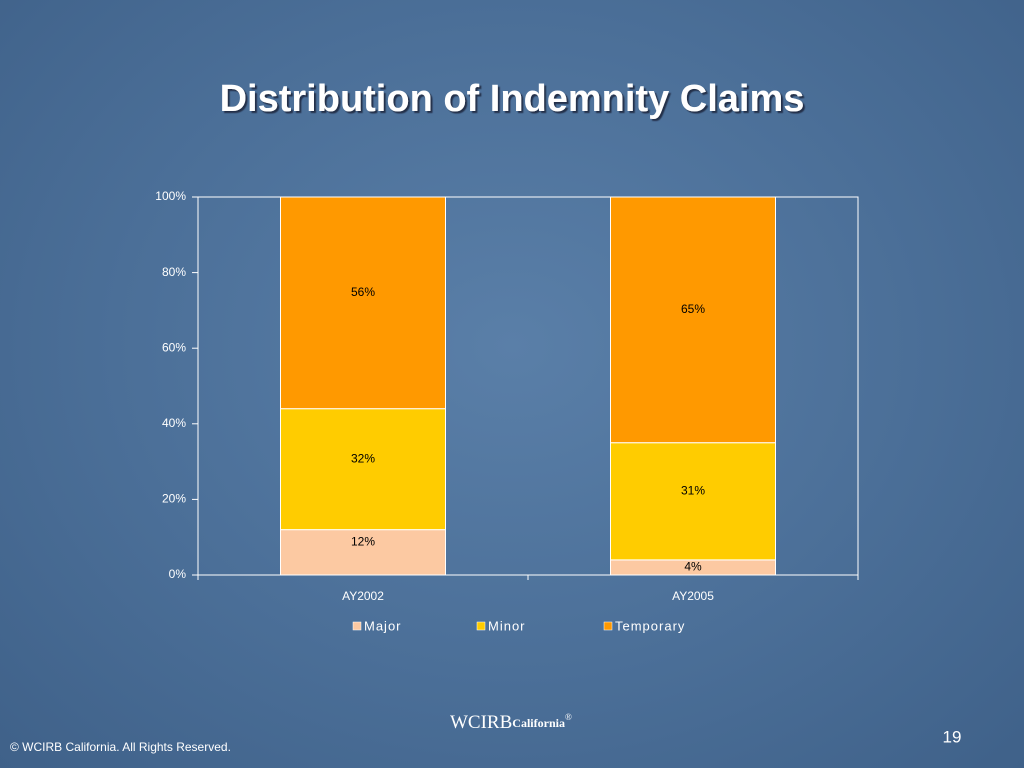 This screenshot has height=773, width=1024. What do you see at coordinates (481, 722) in the screenshot?
I see `logo-name: WCIRB` at bounding box center [481, 722].